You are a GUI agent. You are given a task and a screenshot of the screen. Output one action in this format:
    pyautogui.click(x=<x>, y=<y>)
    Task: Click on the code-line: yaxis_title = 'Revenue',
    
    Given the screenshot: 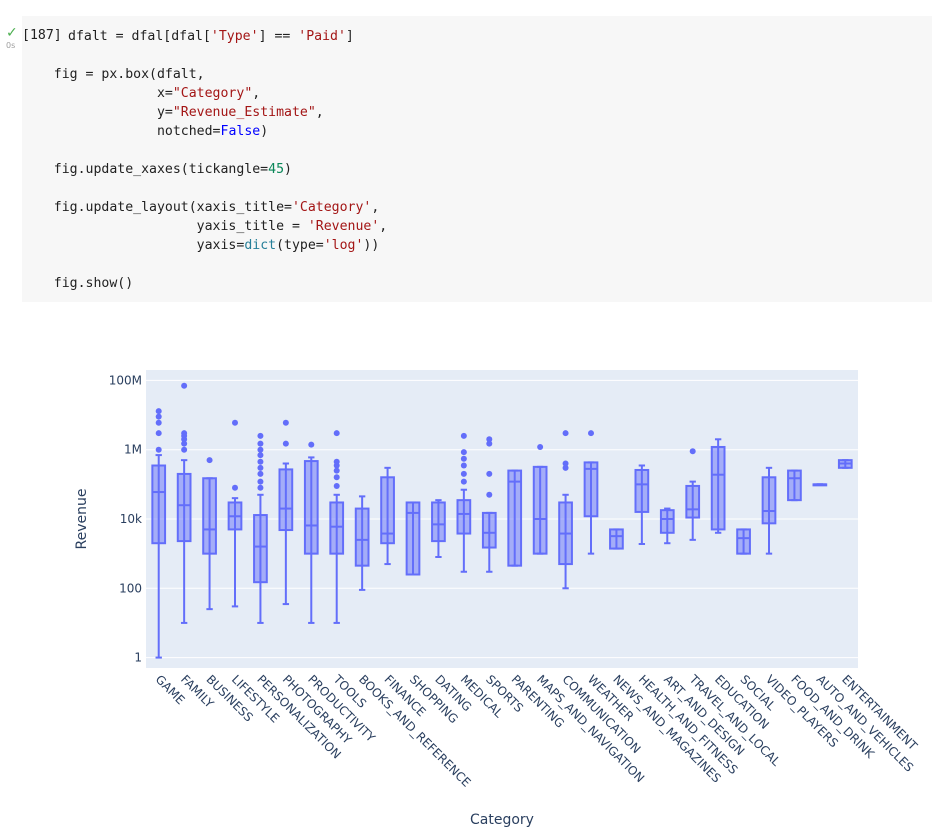 What is the action you would take?
    pyautogui.click(x=205, y=226)
    